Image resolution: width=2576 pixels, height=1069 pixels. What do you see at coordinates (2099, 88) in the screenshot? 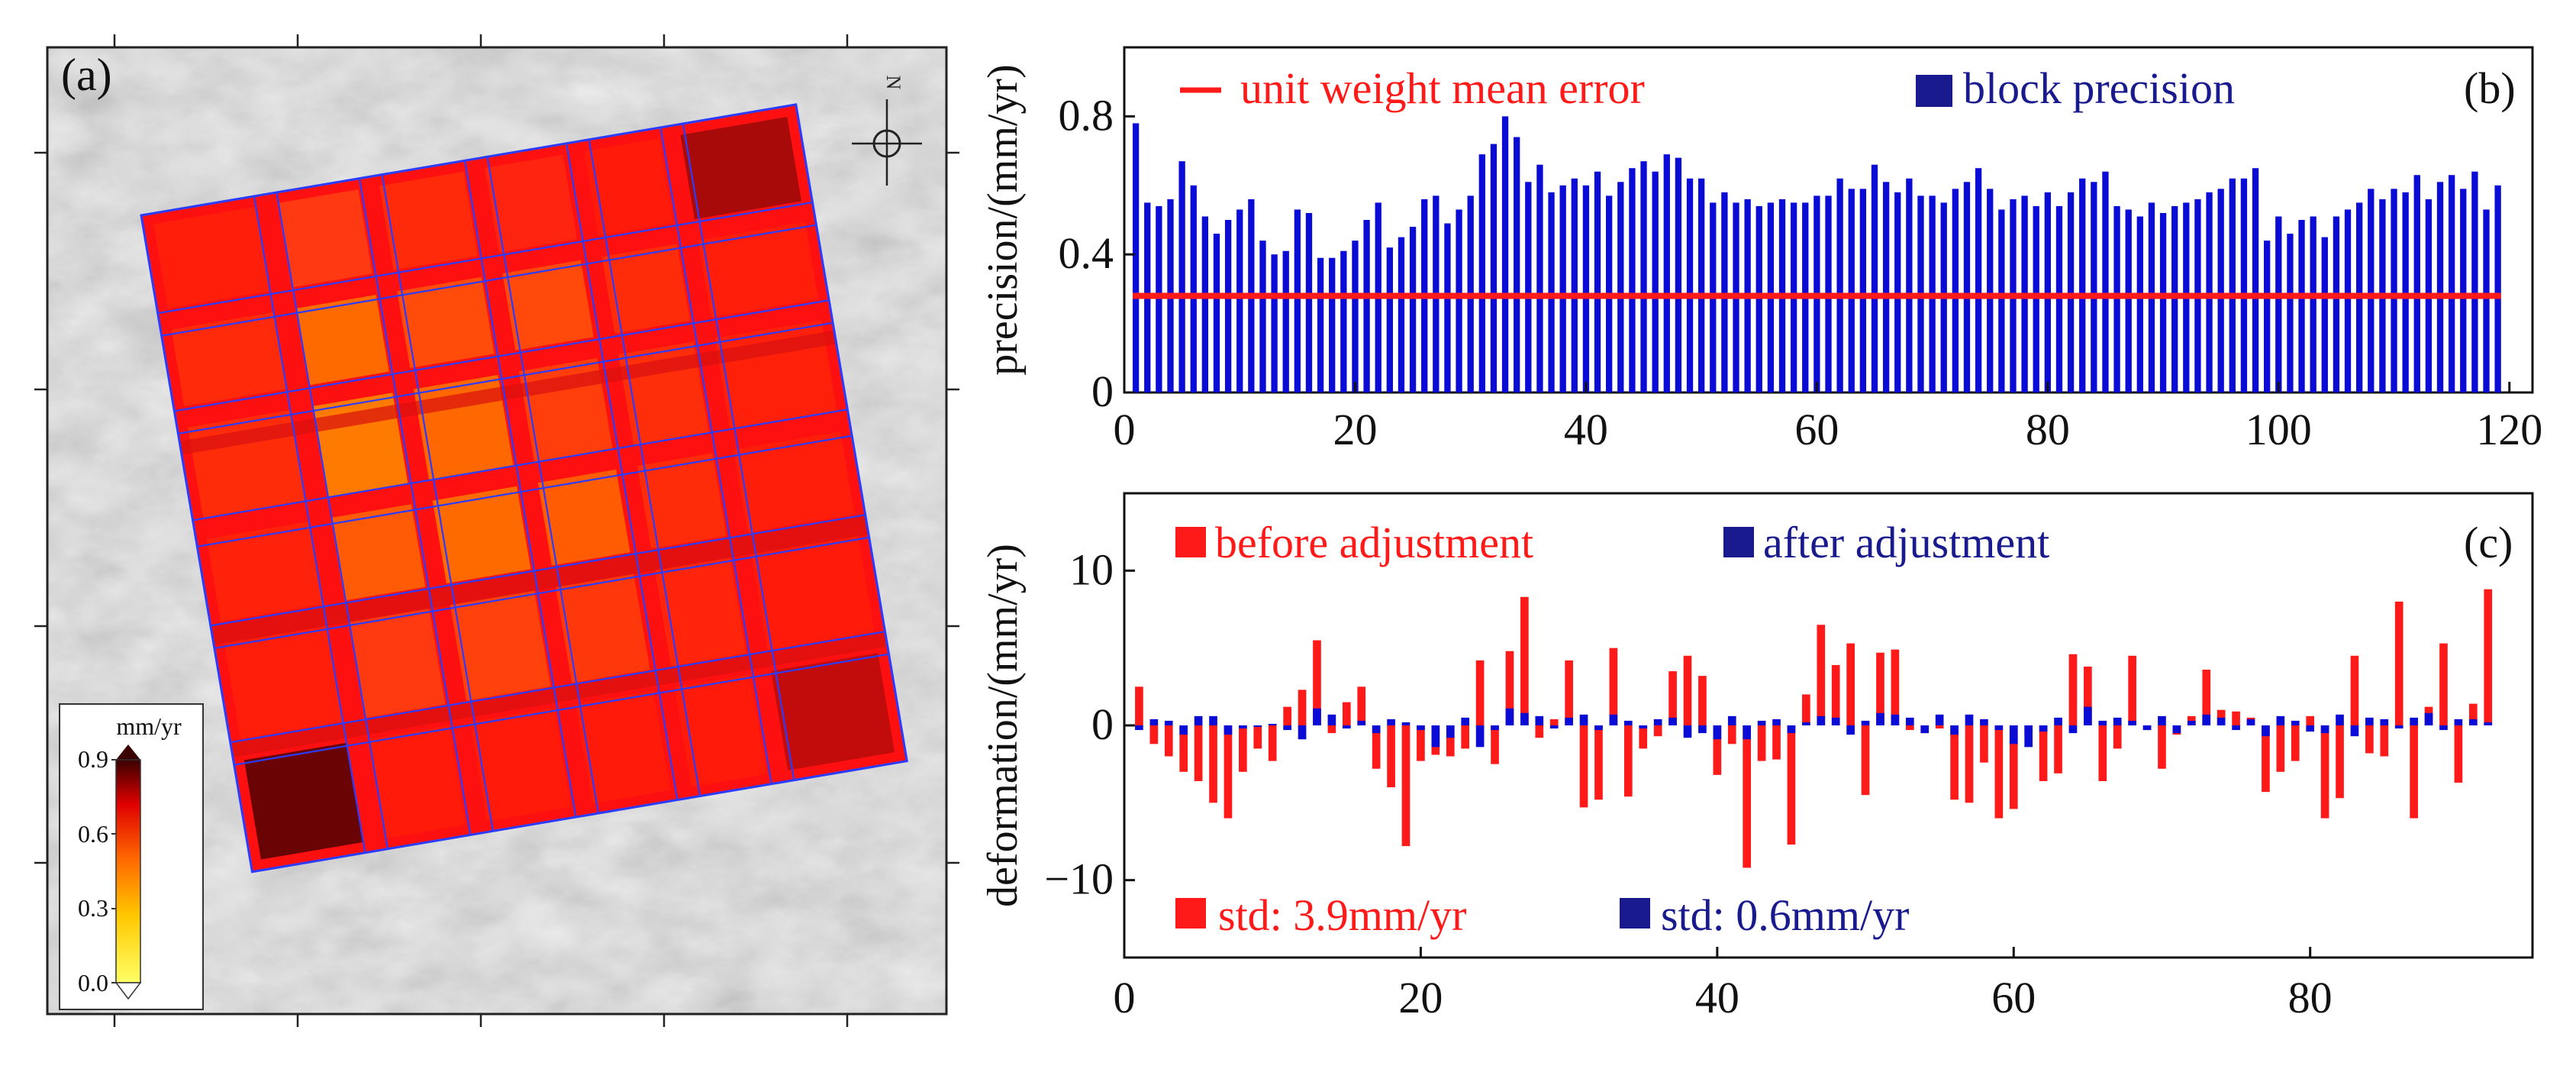
I see `legend-block-precision: block precision` at bounding box center [2099, 88].